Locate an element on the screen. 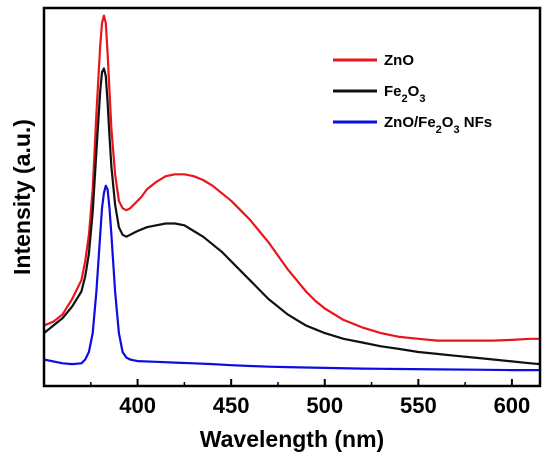  x-tick-label: 500 is located at coordinates (324, 405).